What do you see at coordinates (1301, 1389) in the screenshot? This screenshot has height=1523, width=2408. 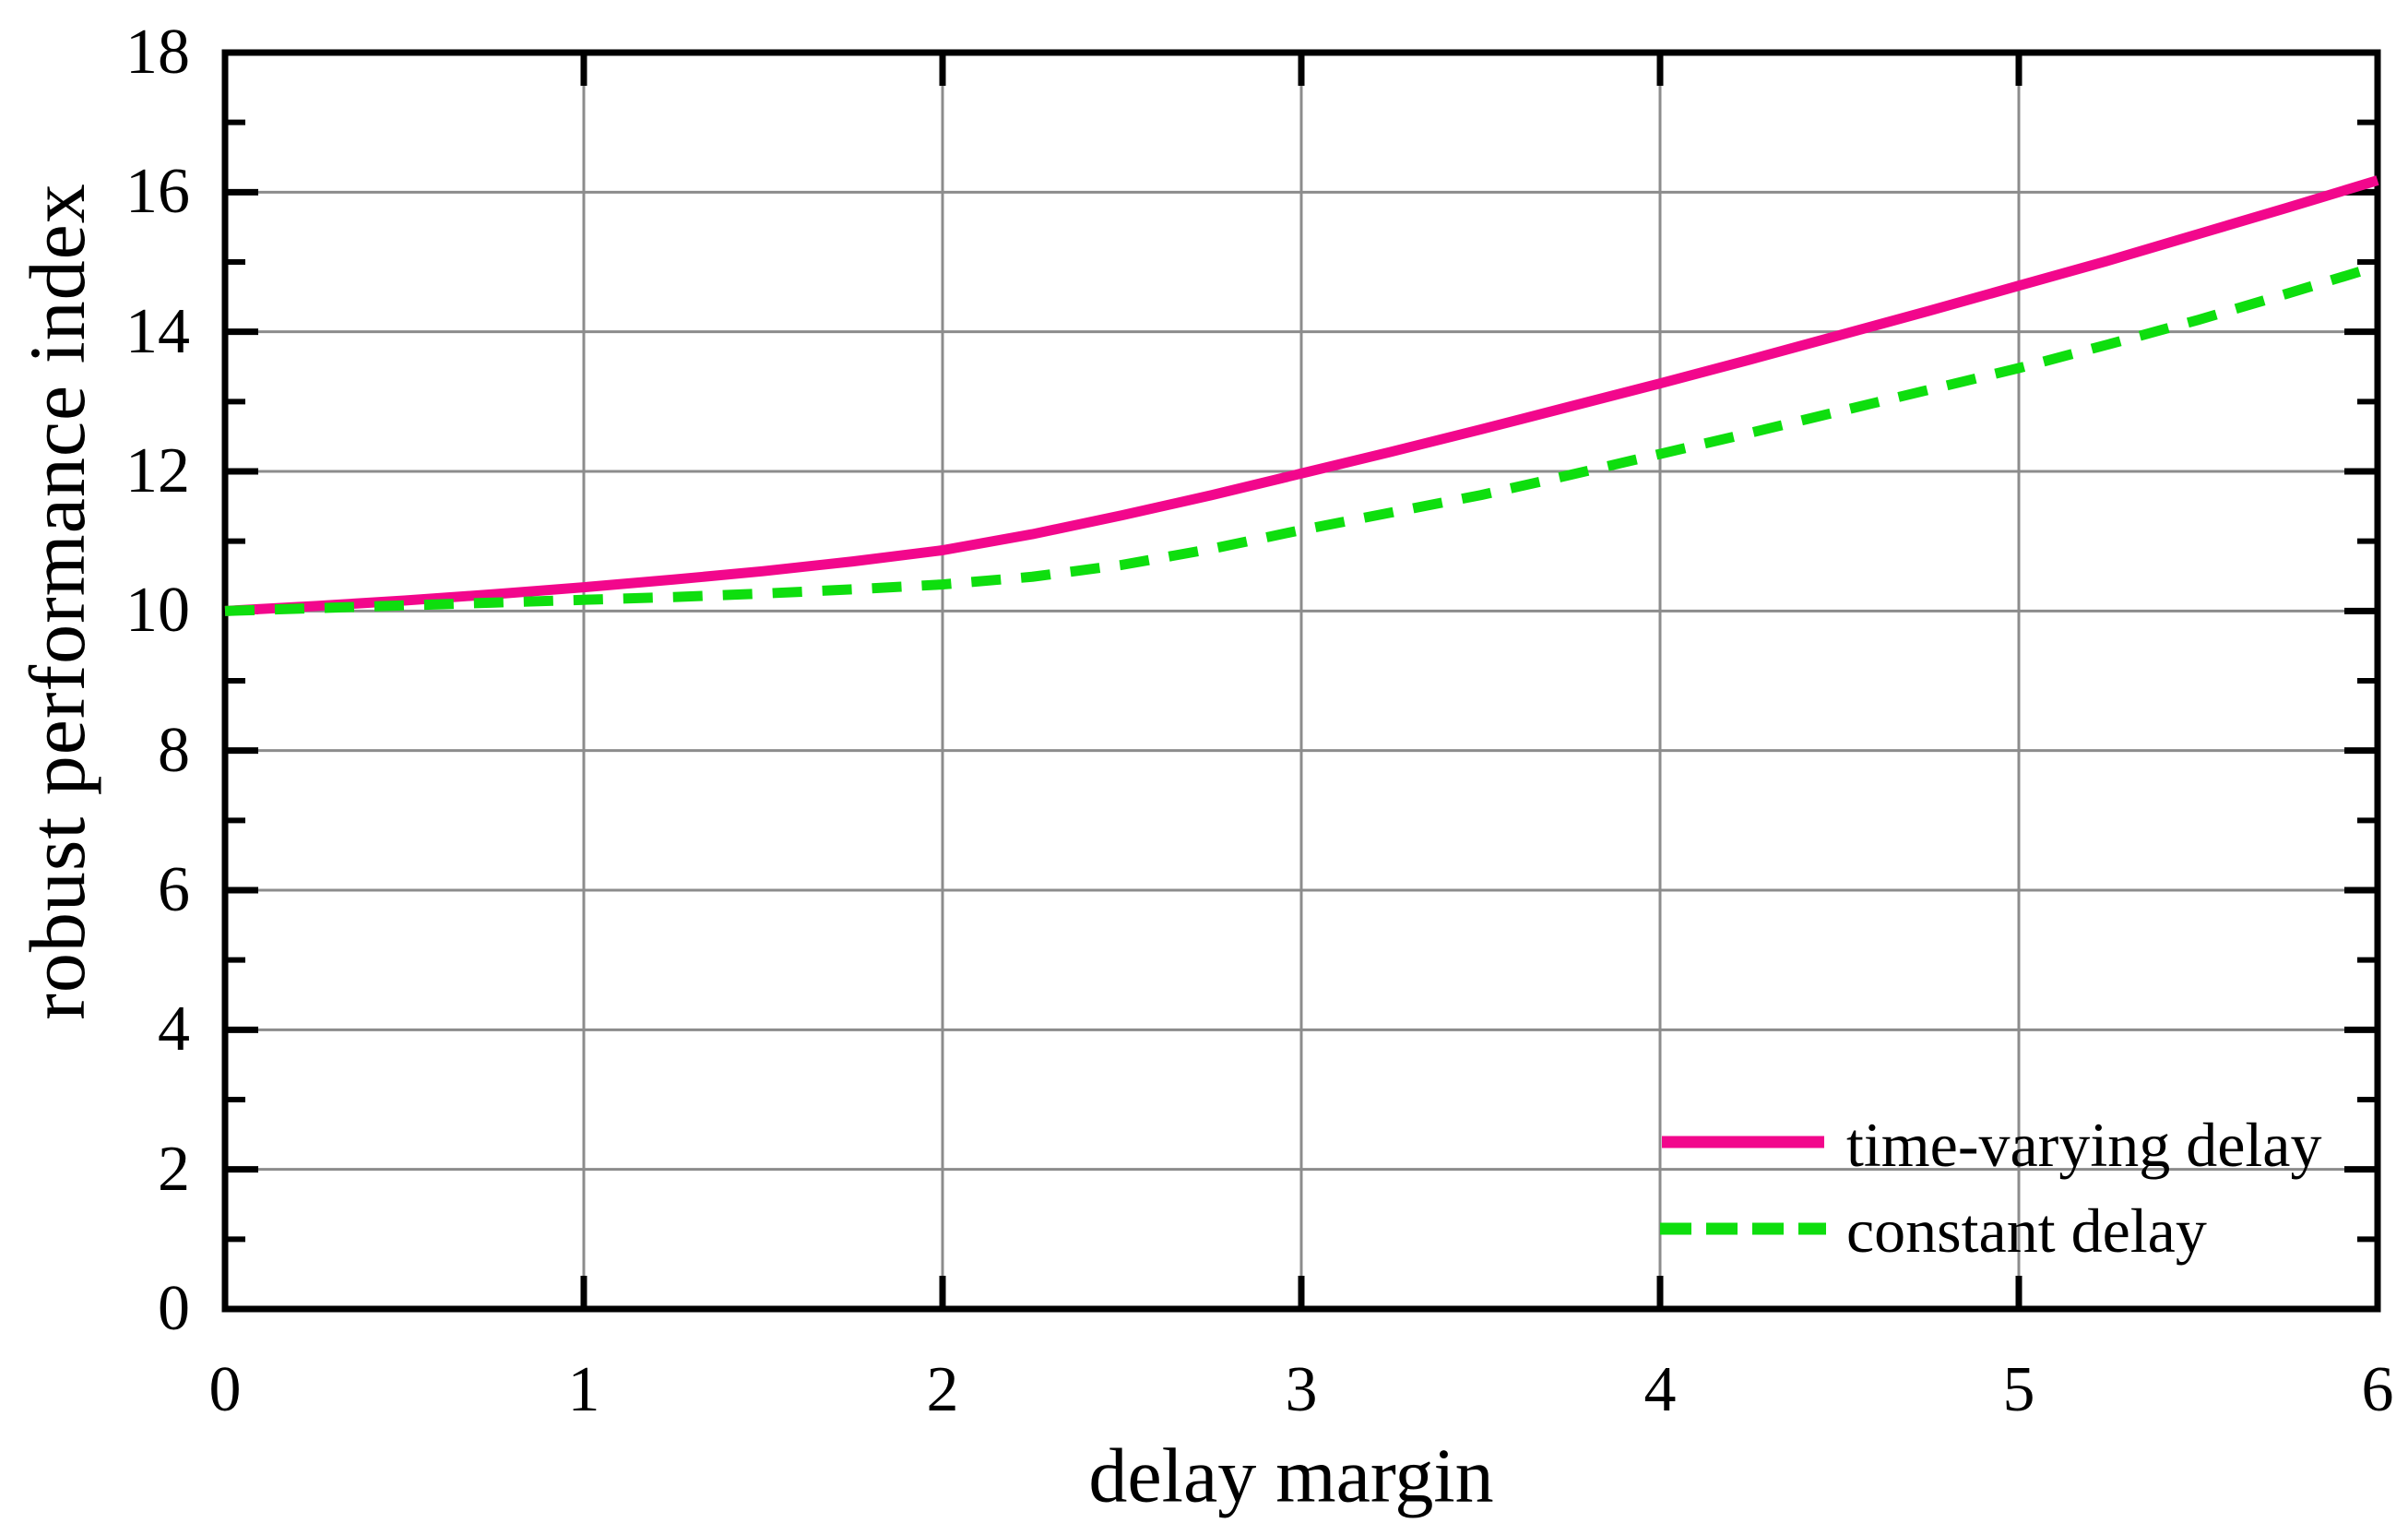 I see `x-tick-label-3: 3` at bounding box center [1301, 1389].